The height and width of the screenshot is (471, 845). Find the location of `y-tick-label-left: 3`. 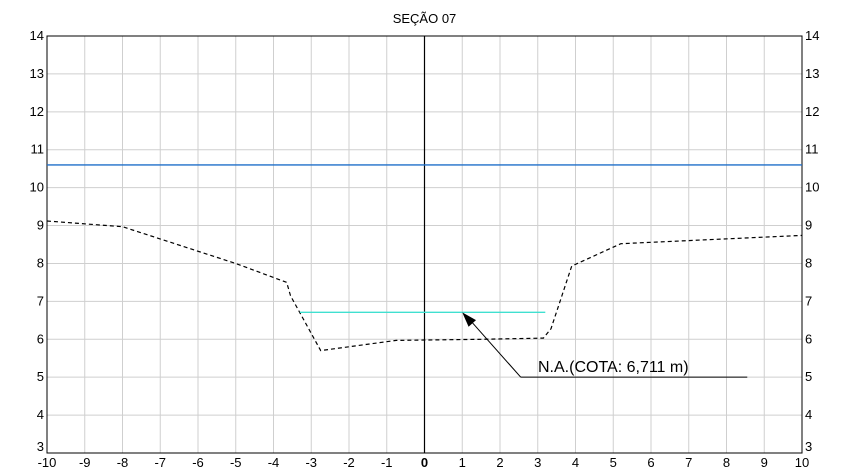

y-tick-label-left: 3 is located at coordinates (40, 446).